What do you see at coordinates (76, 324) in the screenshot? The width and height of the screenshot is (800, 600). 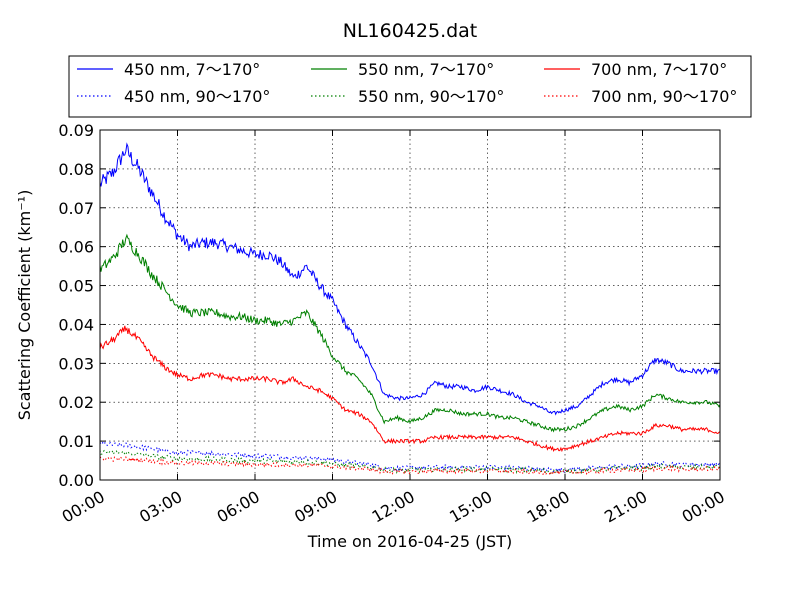 I see `y-tick-label: 0.04` at bounding box center [76, 324].